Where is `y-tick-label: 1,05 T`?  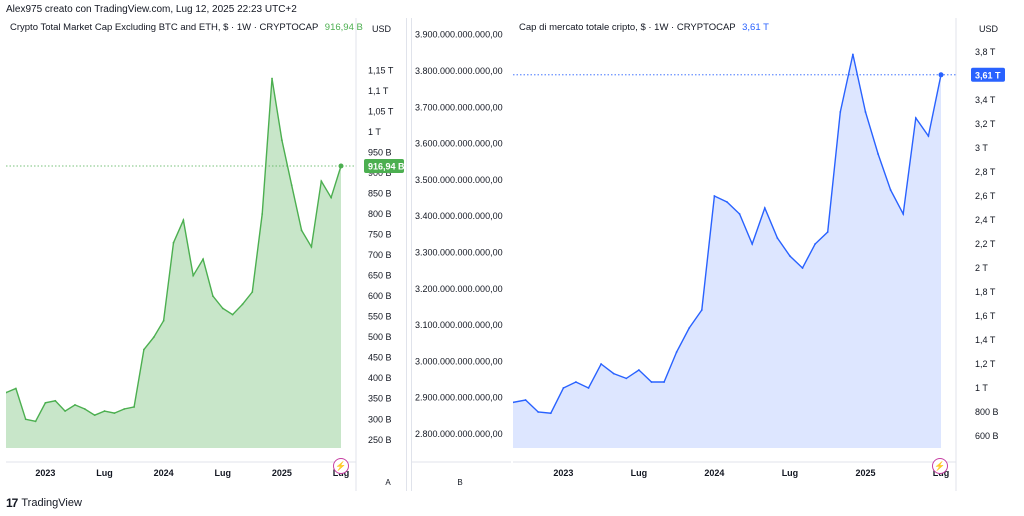
y-tick-label: 1,05 T is located at coordinates (381, 111).